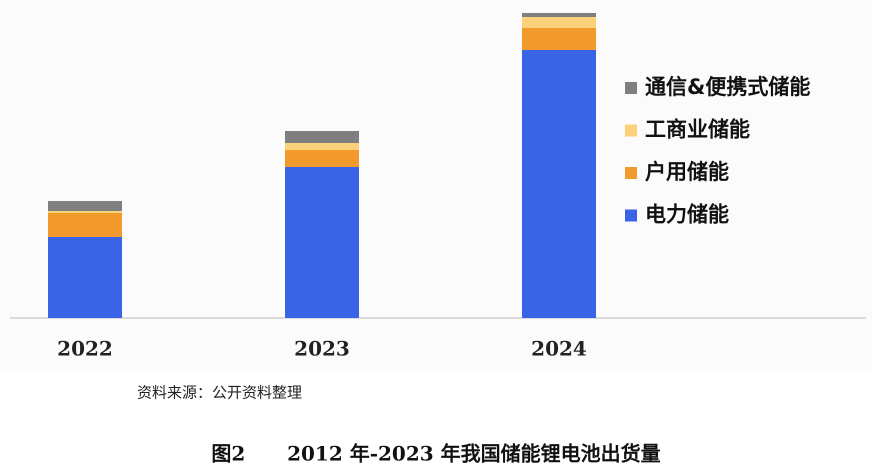 The width and height of the screenshot is (872, 474). Describe the element at coordinates (687, 172) in the screenshot. I see `legend-label: 户用储能` at that location.